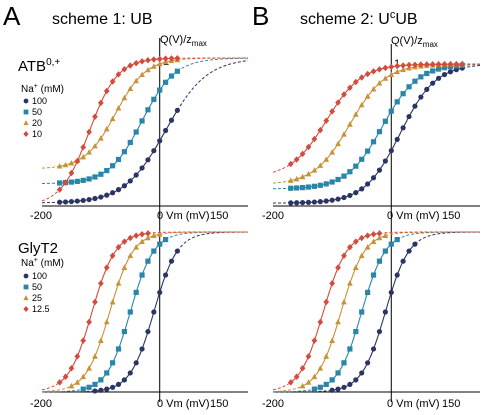  Describe the element at coordinates (27, 89) in the screenshot. I see `legend-title-top-main: Na` at that location.